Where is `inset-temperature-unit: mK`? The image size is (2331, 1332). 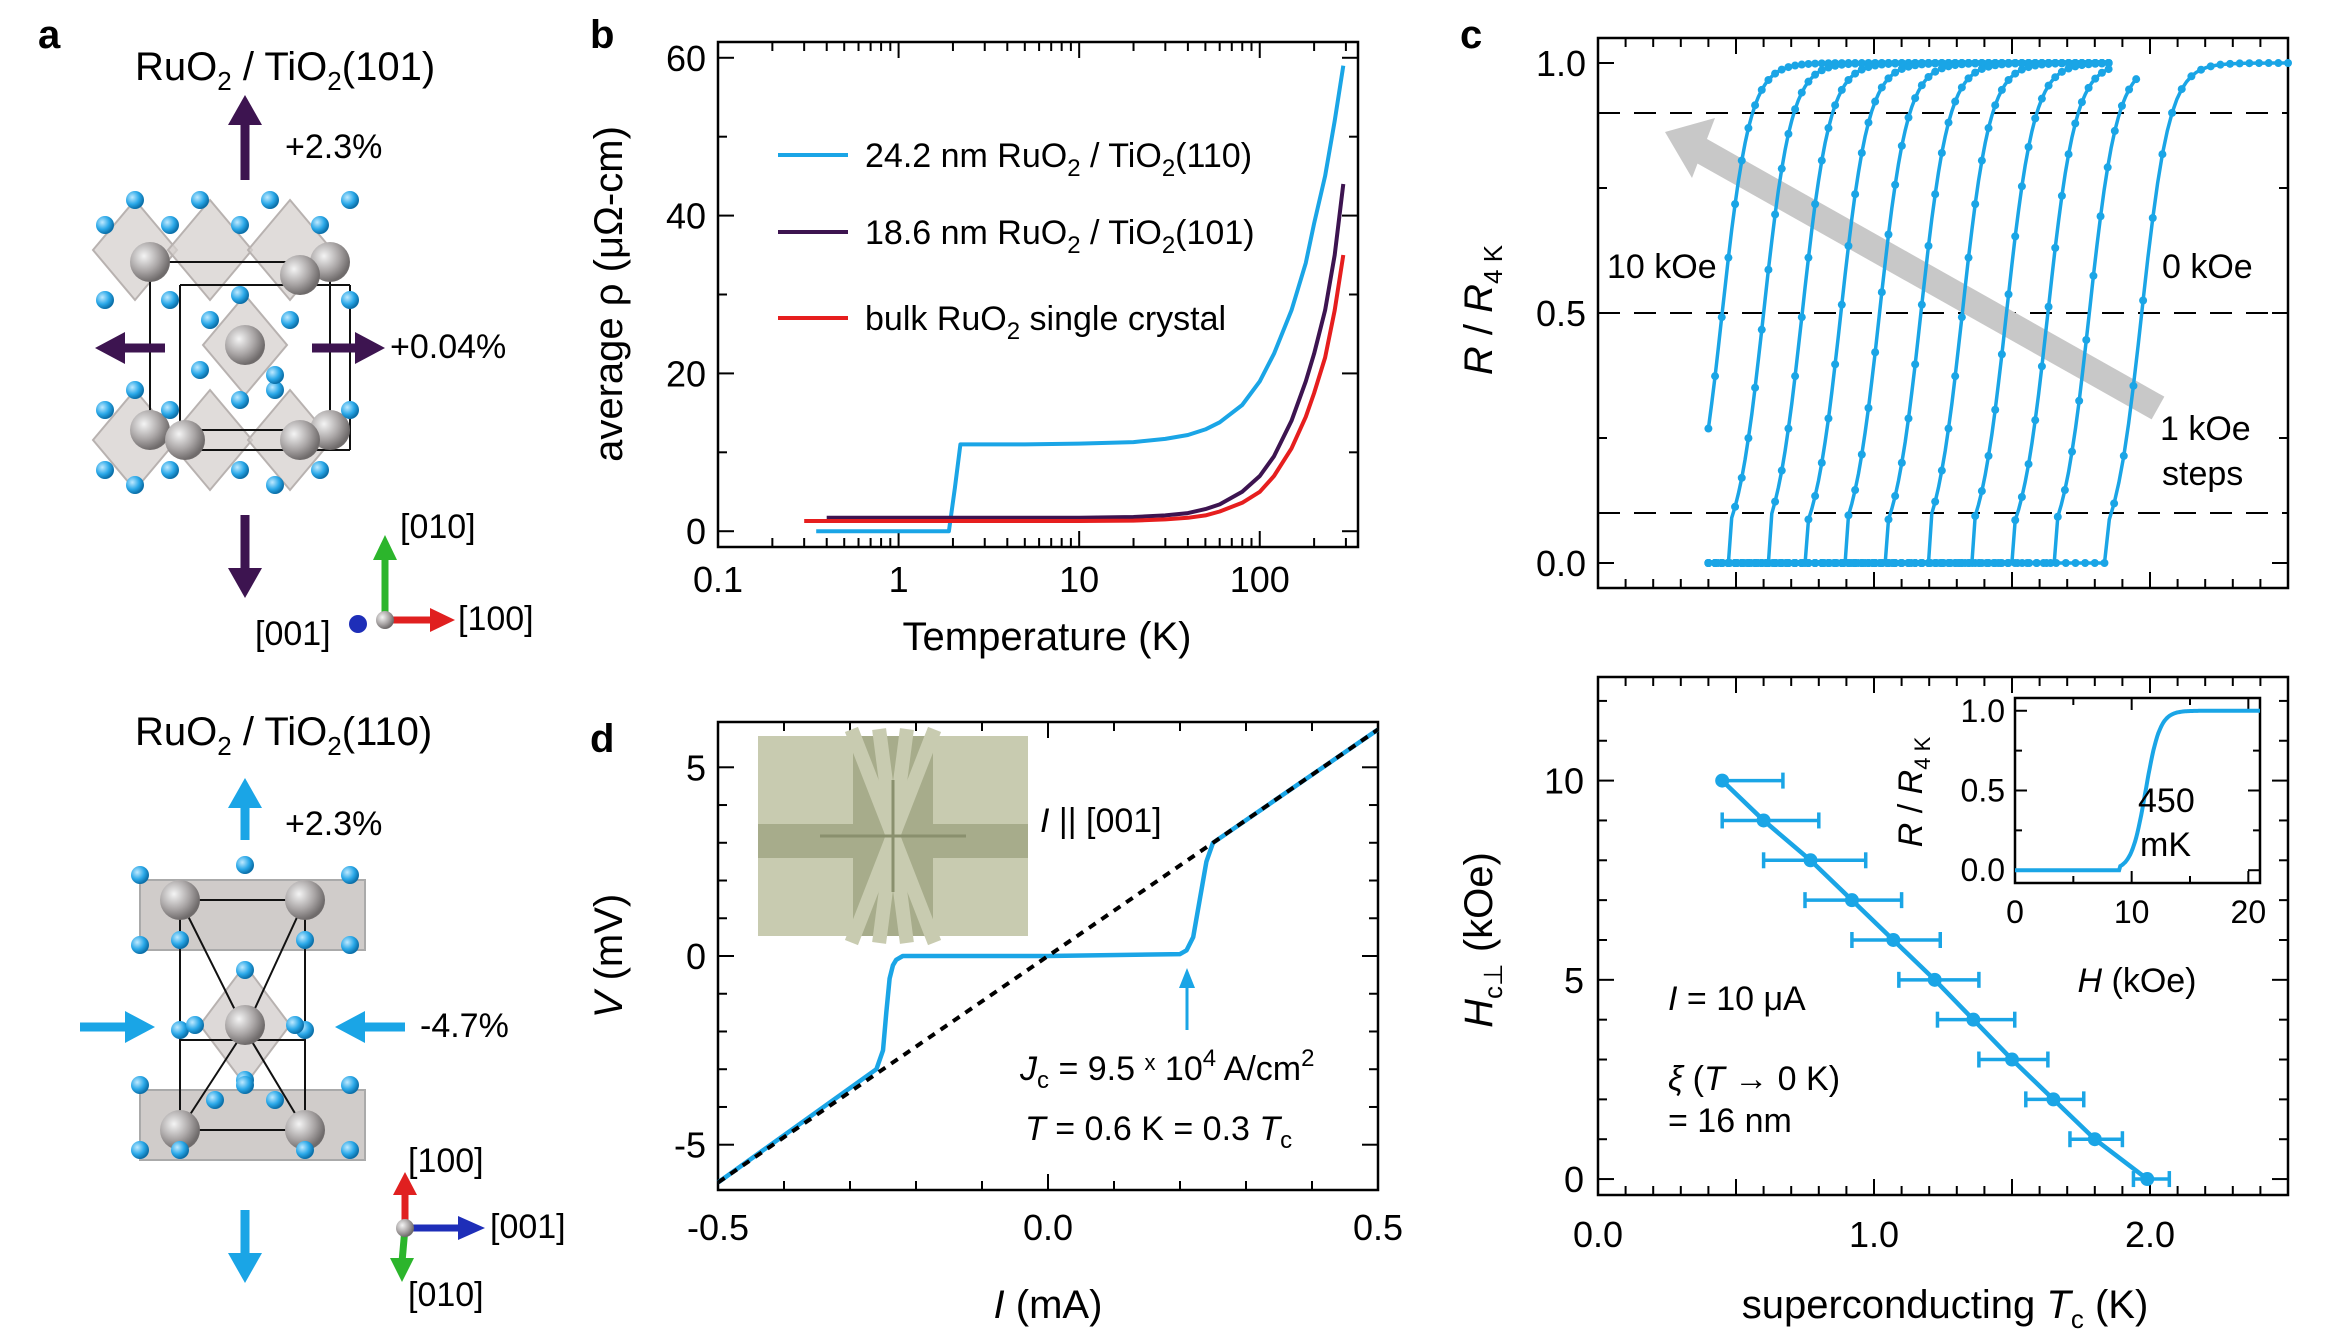 inset-temperature-unit: mK is located at coordinates (2165, 845).